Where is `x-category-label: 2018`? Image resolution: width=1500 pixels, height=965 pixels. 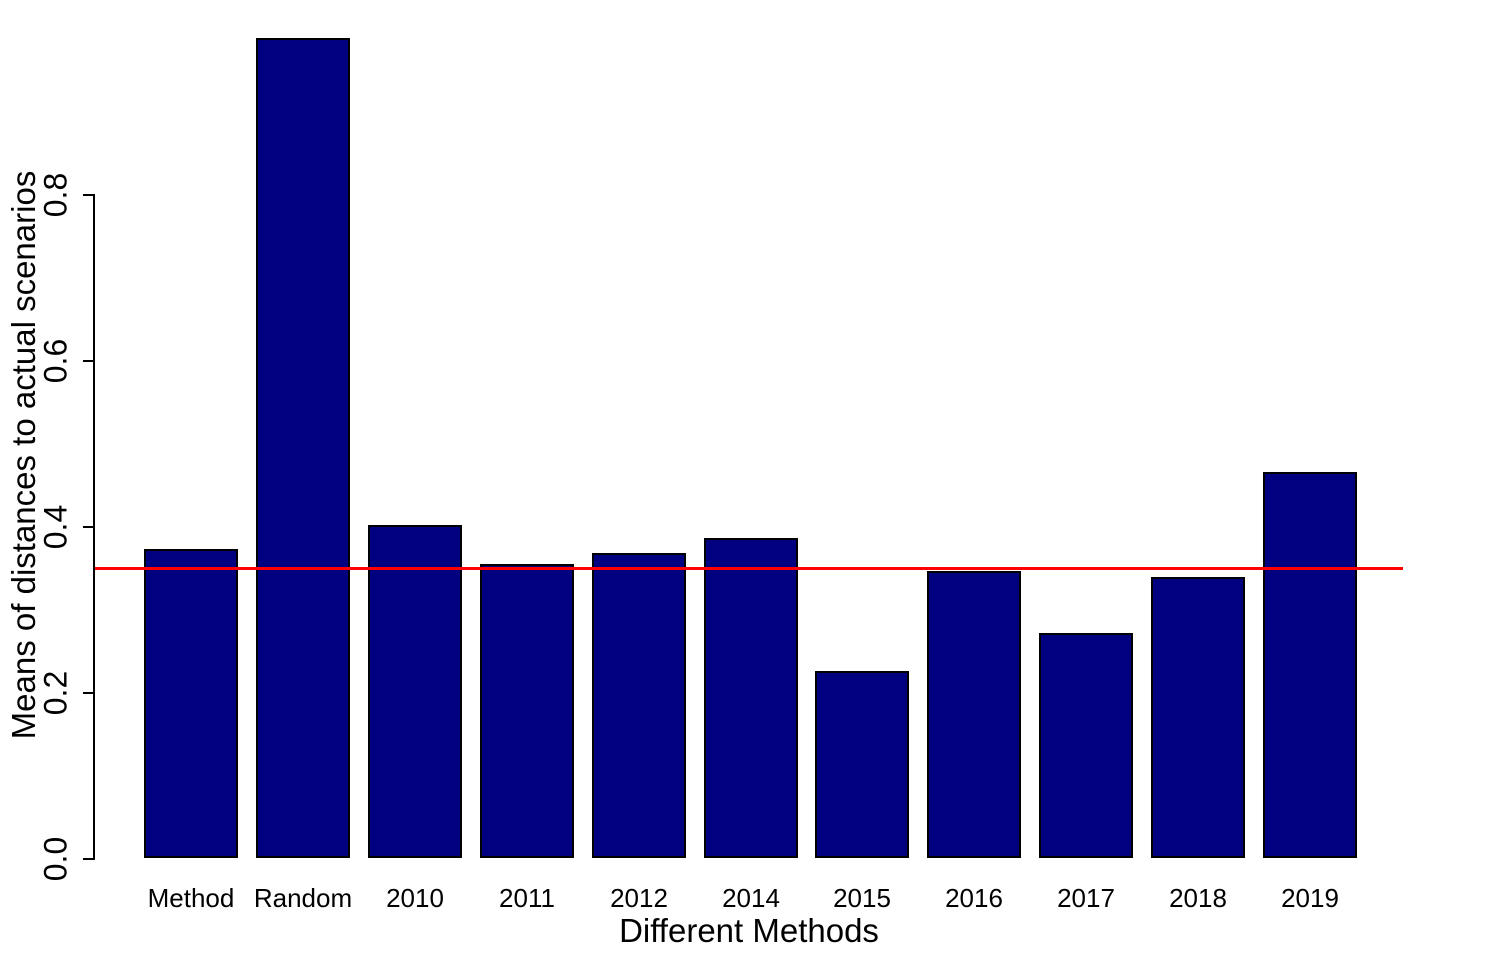 x-category-label: 2018 is located at coordinates (1198, 898).